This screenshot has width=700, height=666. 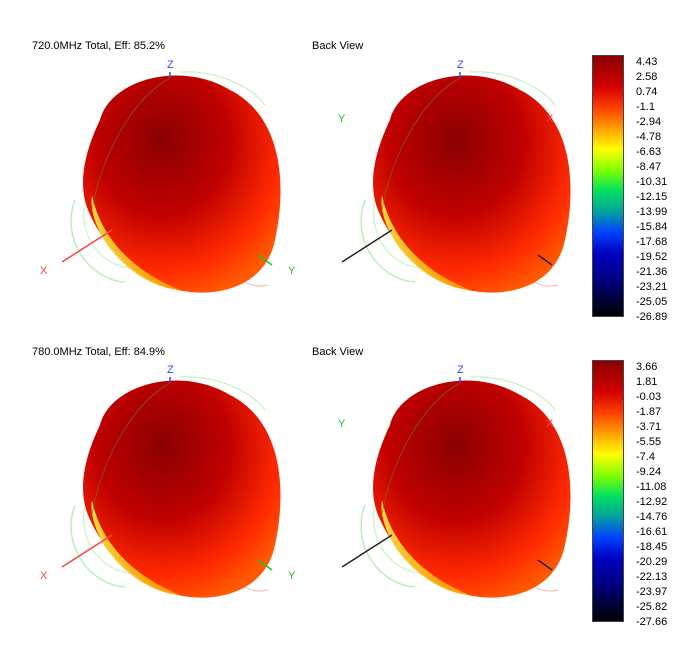 What do you see at coordinates (652, 532) in the screenshot?
I see `scale-tick: -16.61` at bounding box center [652, 532].